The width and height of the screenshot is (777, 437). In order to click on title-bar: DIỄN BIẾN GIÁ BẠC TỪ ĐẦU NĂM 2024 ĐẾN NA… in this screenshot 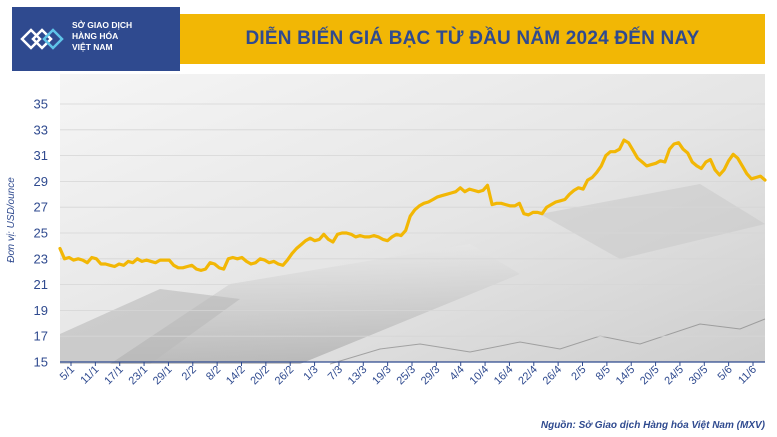, I will do `click(472, 39)`.